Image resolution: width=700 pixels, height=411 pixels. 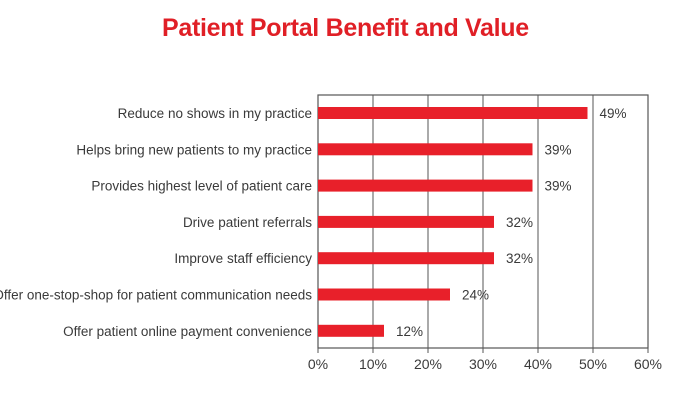 What do you see at coordinates (475, 295) in the screenshot?
I see `value-label: 24%` at bounding box center [475, 295].